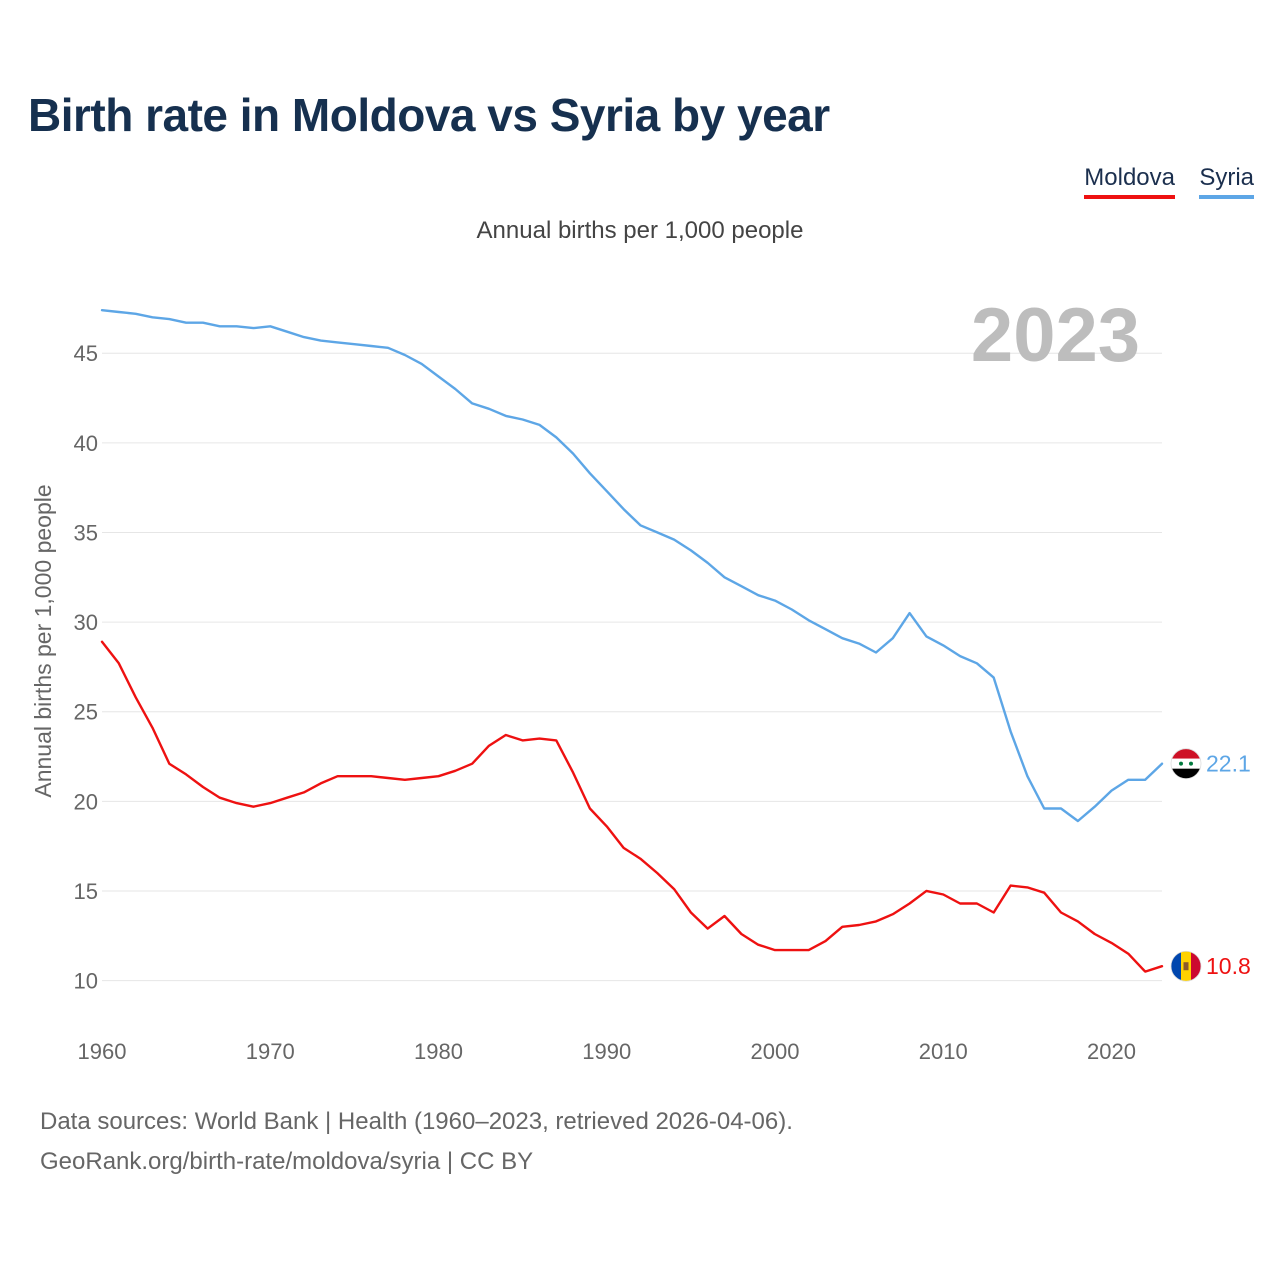 This screenshot has width=1280, height=1280. What do you see at coordinates (1186, 764) in the screenshot?
I see `syria-flag-icon` at bounding box center [1186, 764].